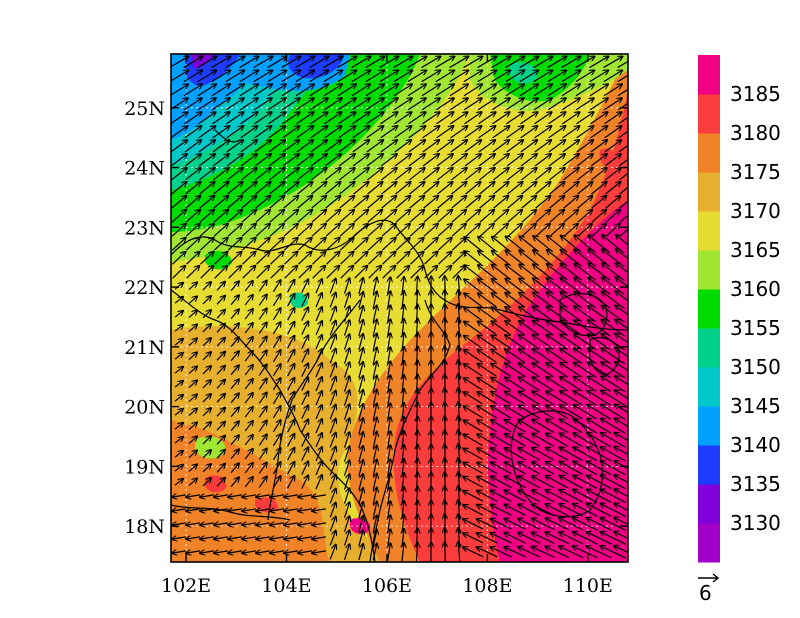  I want to click on x-tick-label: 110E, so click(588, 586).